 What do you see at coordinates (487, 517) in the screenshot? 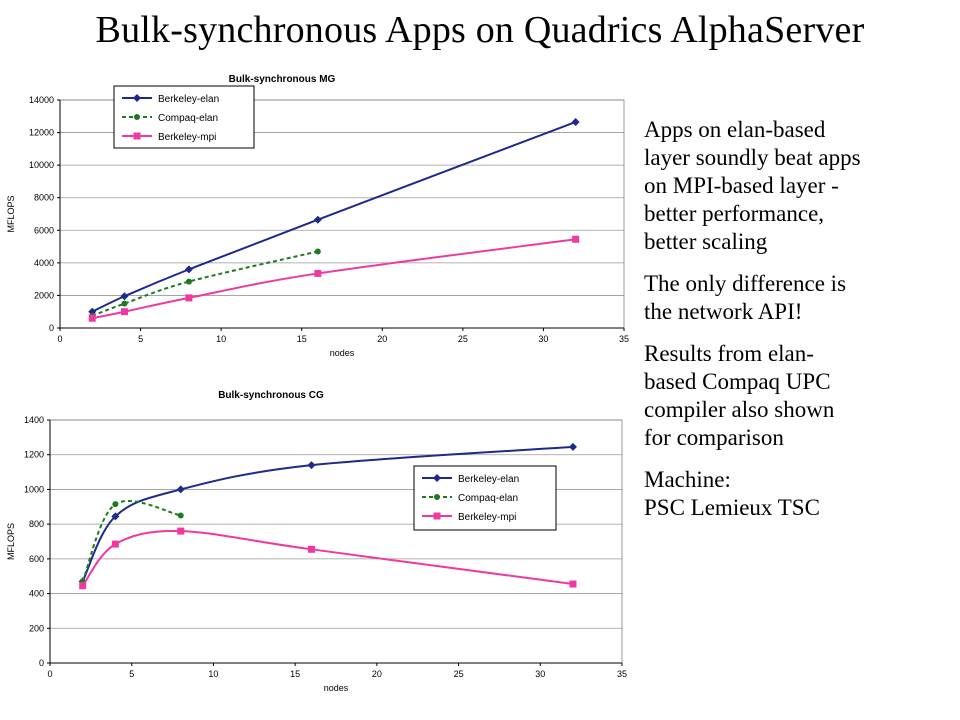
I see `legend-label: Berkeley-mpi` at bounding box center [487, 517].